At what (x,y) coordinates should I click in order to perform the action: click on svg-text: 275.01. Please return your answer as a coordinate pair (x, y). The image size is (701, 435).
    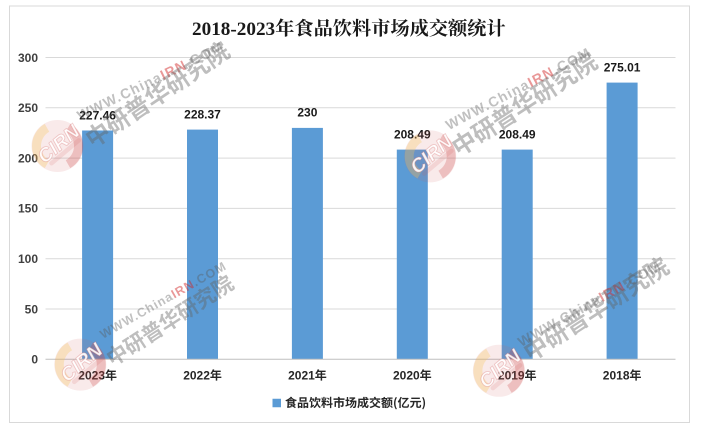
    Looking at the image, I should click on (622, 67).